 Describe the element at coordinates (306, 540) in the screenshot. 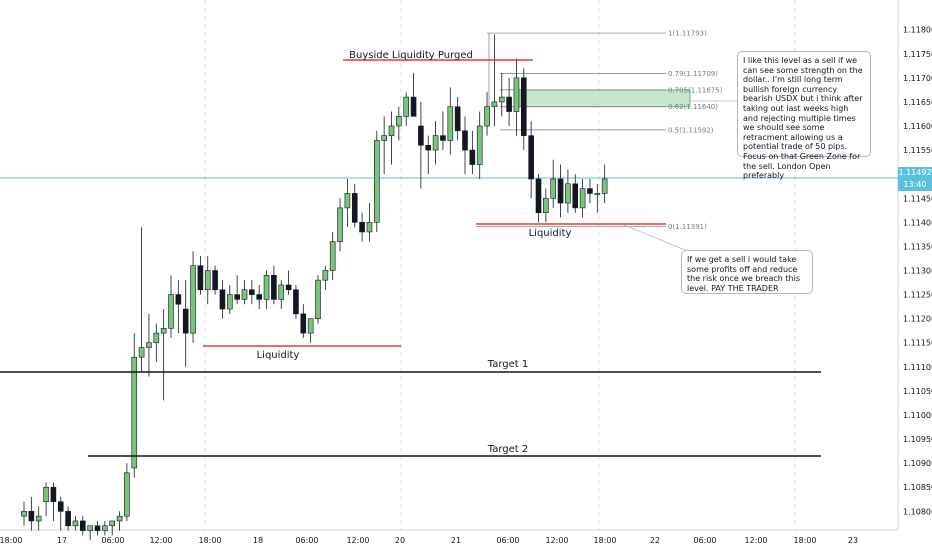

I see `x-tick-label-6: 06:00` at that location.